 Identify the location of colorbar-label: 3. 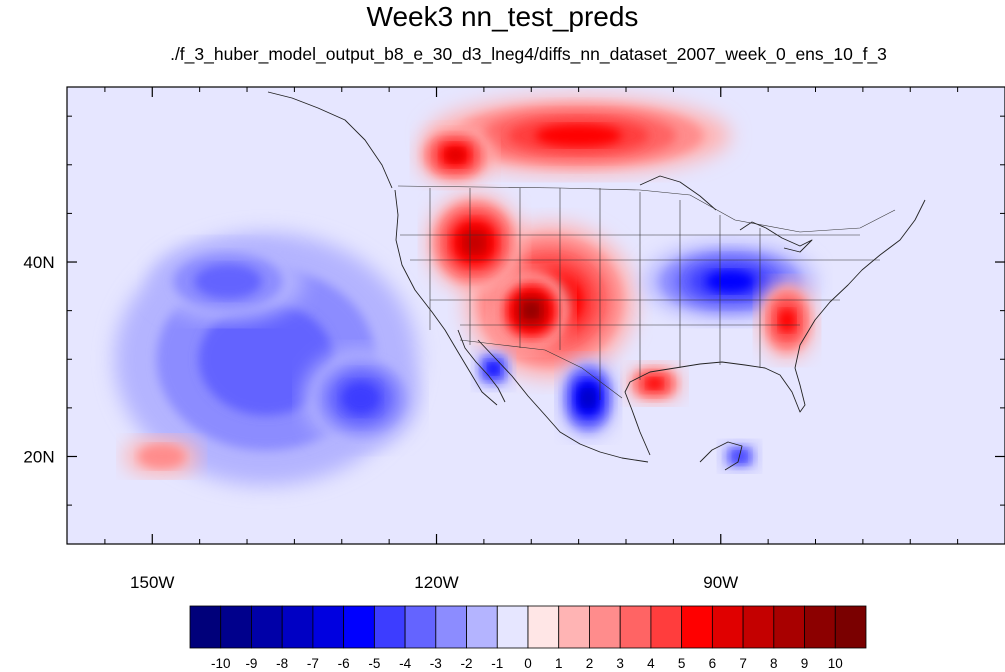
(620, 663).